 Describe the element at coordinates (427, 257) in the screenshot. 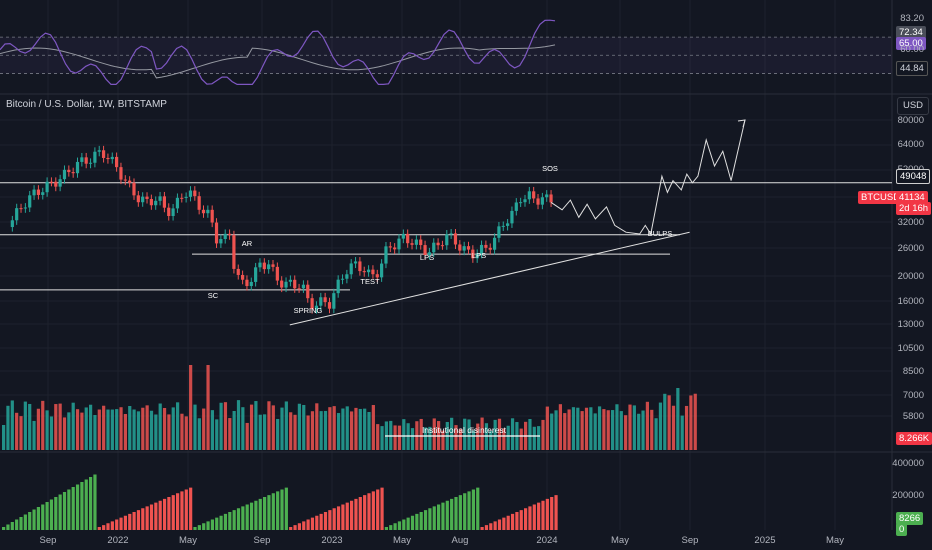

I see `annotation-lps-1: LPS` at that location.